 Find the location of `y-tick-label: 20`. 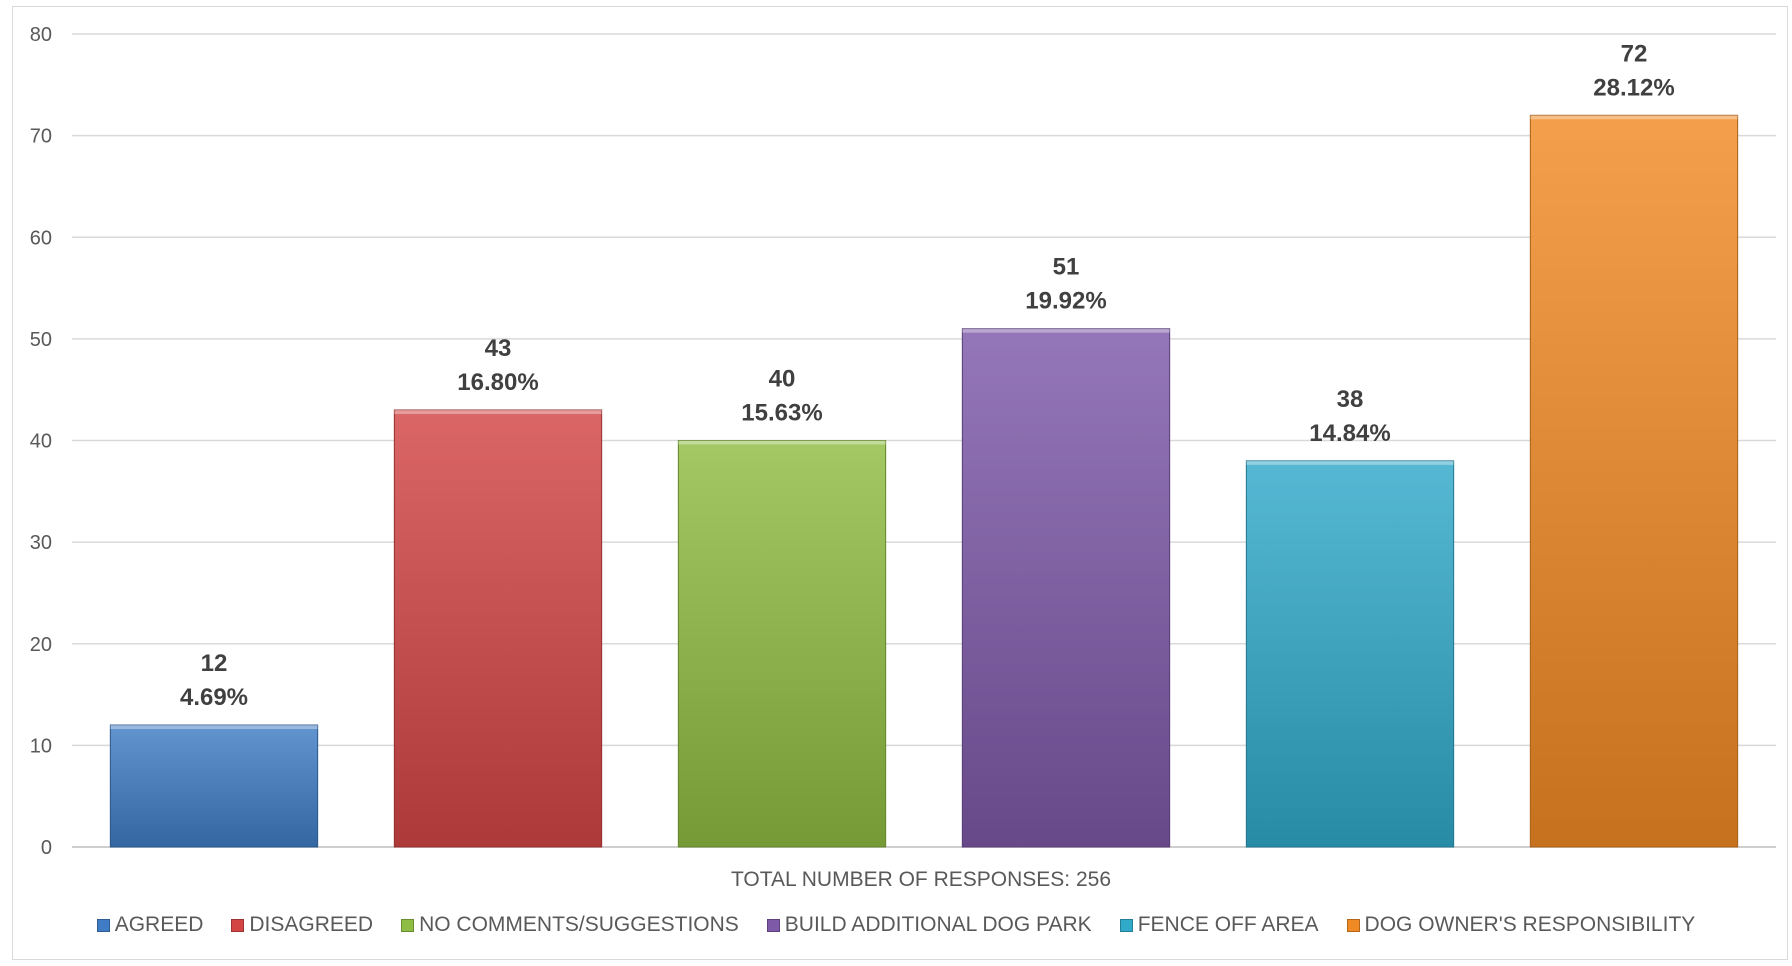

y-tick-label: 20 is located at coordinates (41, 645).